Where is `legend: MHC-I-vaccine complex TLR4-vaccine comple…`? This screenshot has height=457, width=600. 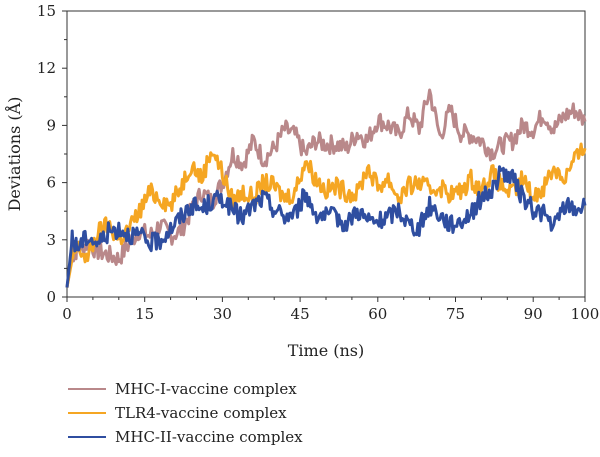
legend: MHC-I-vaccine complex TLR4-vaccine comple… is located at coordinates (185, 413).